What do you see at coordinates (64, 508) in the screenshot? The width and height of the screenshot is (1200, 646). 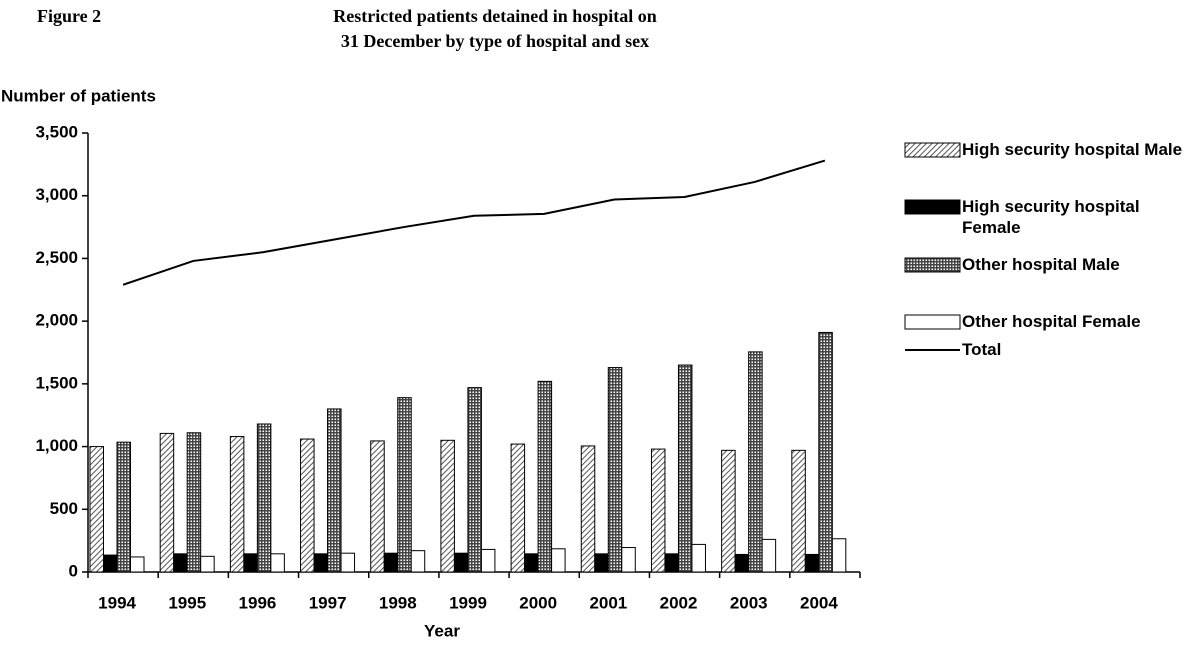 I see `y-tick-label: 500` at bounding box center [64, 508].